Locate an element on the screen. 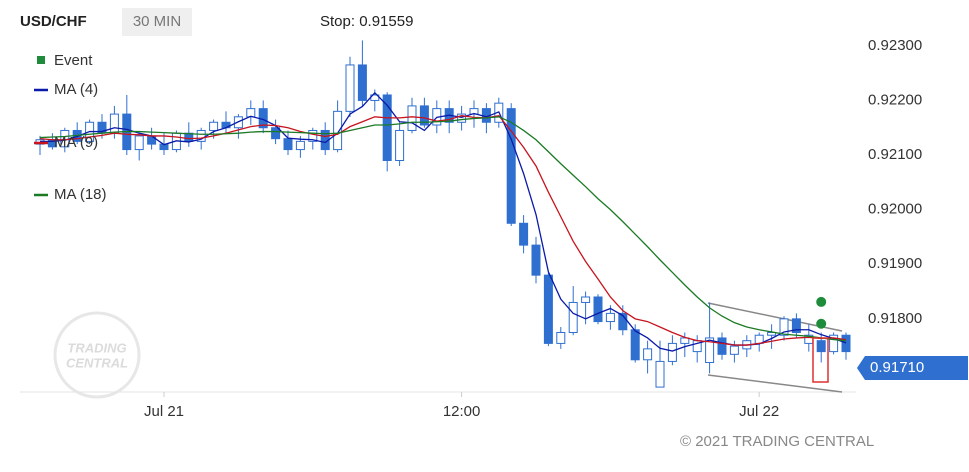  price-tag-label: 0.91710 is located at coordinates (897, 367).